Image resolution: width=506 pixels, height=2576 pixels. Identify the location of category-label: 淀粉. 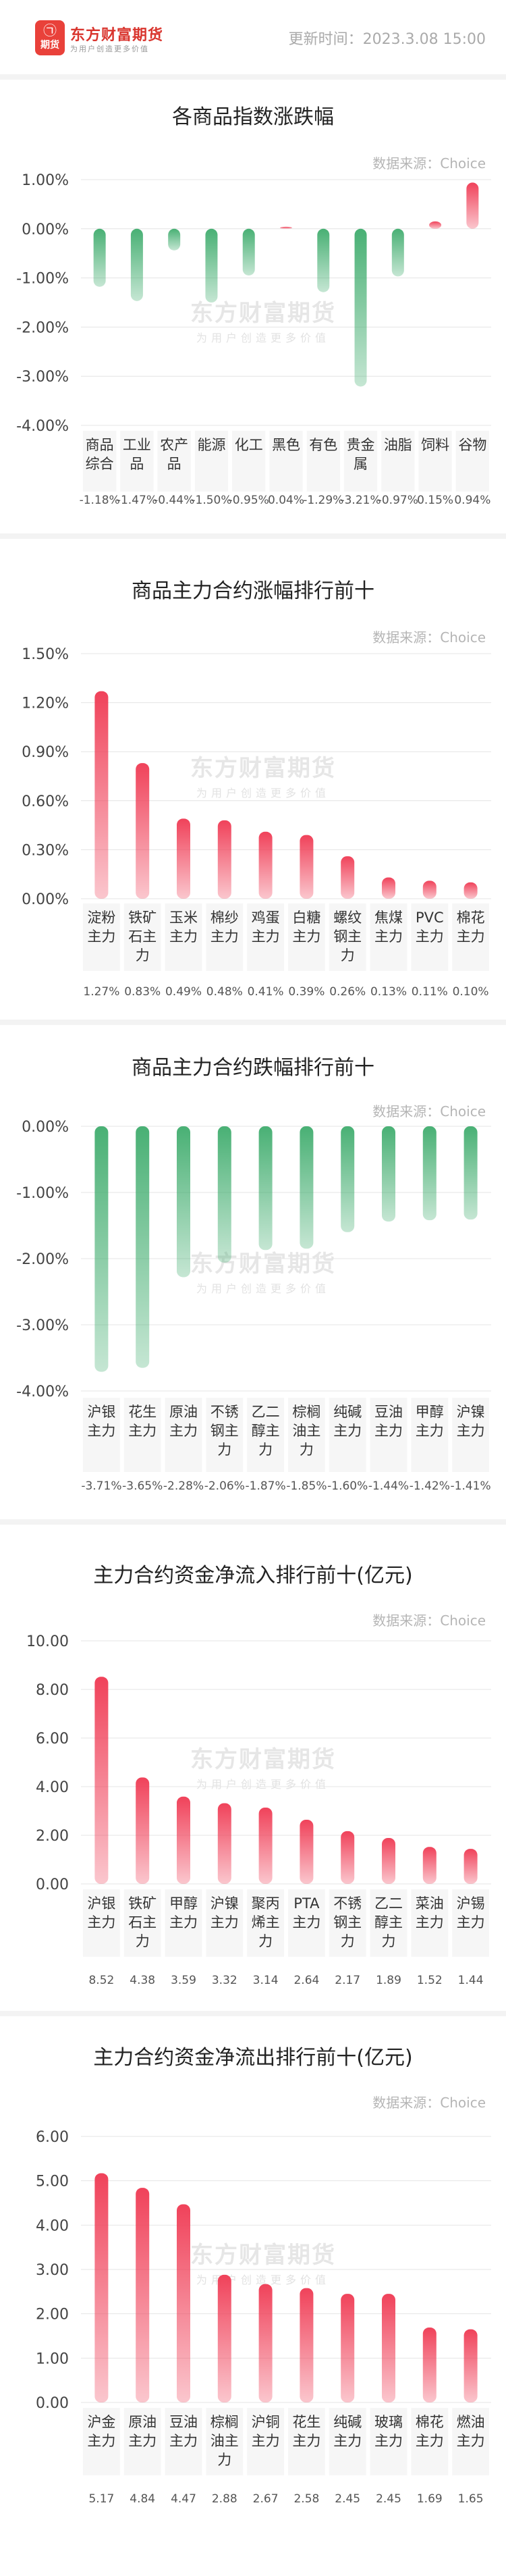
(101, 918).